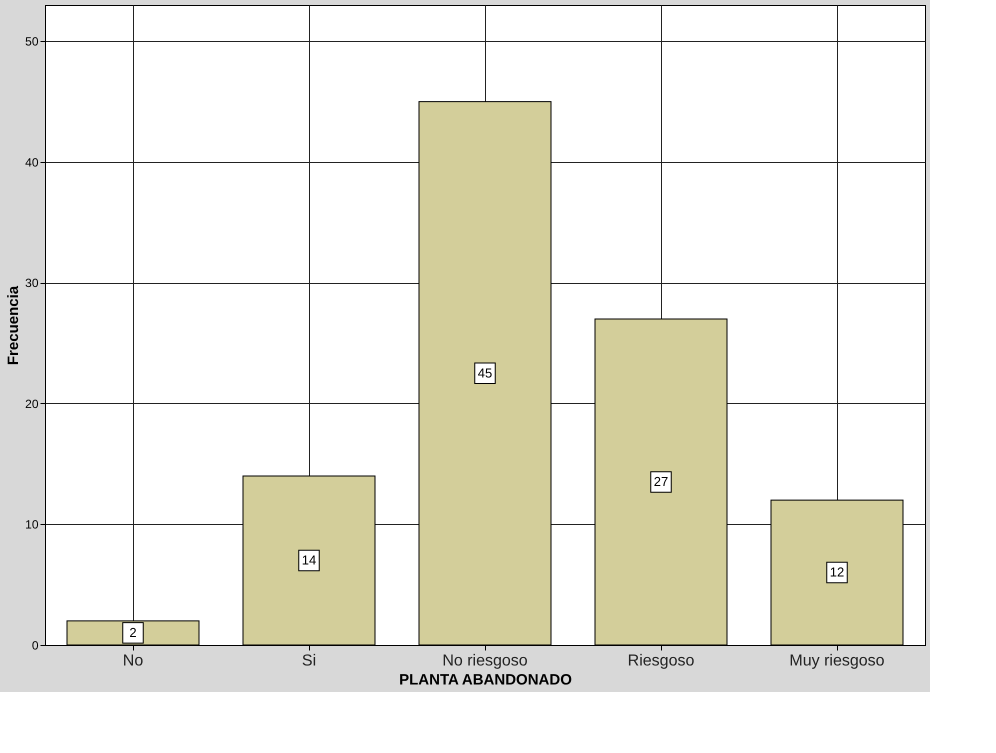 The image size is (996, 753). I want to click on x-tick-label: Si, so click(309, 661).